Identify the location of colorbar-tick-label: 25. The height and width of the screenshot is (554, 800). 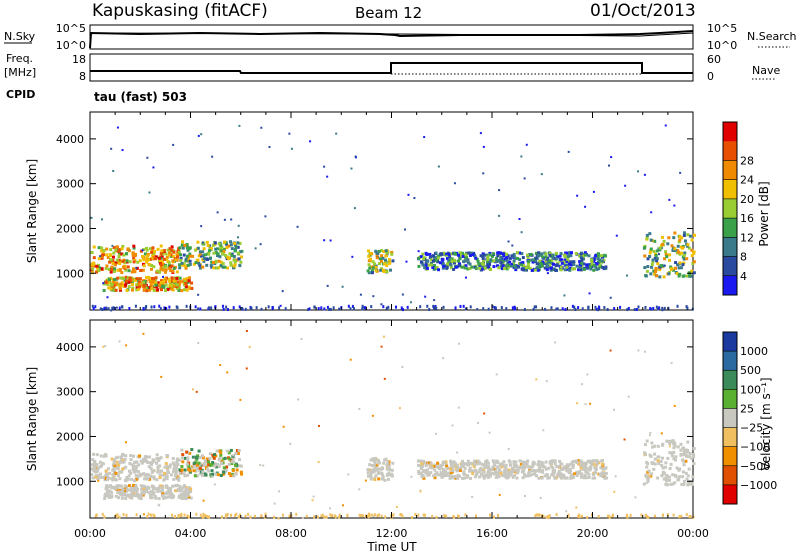
(747, 408).